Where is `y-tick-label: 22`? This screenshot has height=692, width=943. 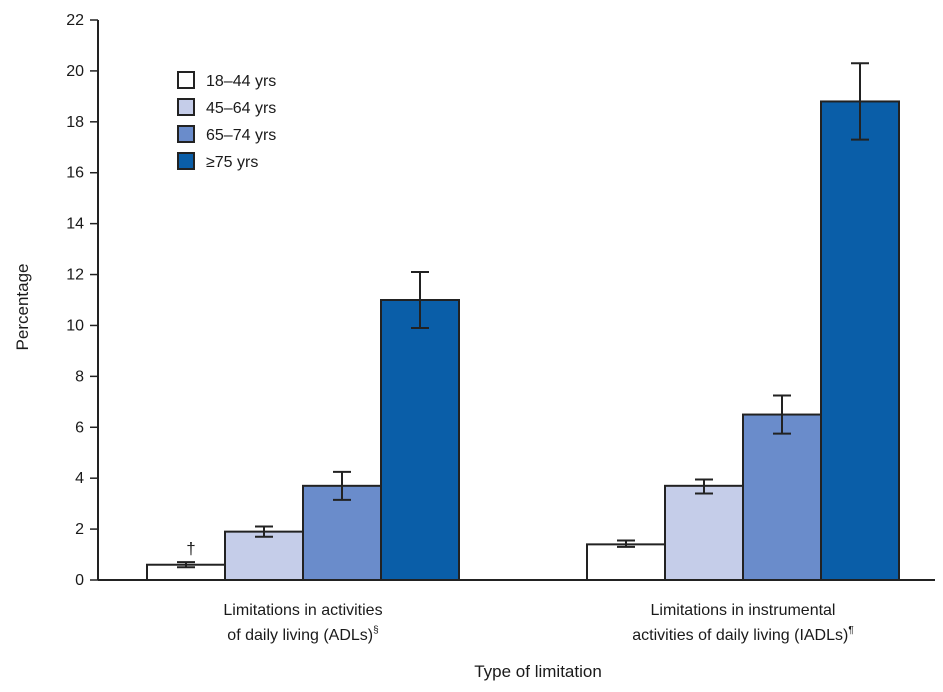 y-tick-label: 22 is located at coordinates (75, 20).